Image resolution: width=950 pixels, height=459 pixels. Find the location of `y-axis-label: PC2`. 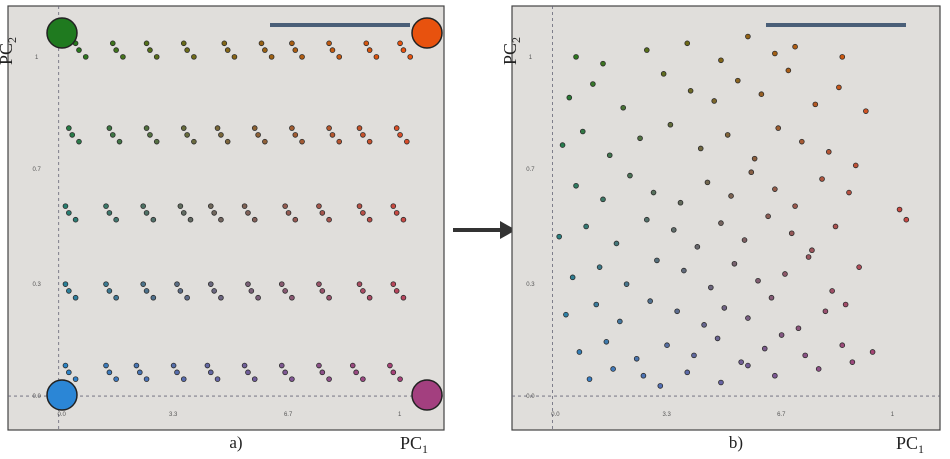

y-axis-label: PC2 is located at coordinates (9, 51).